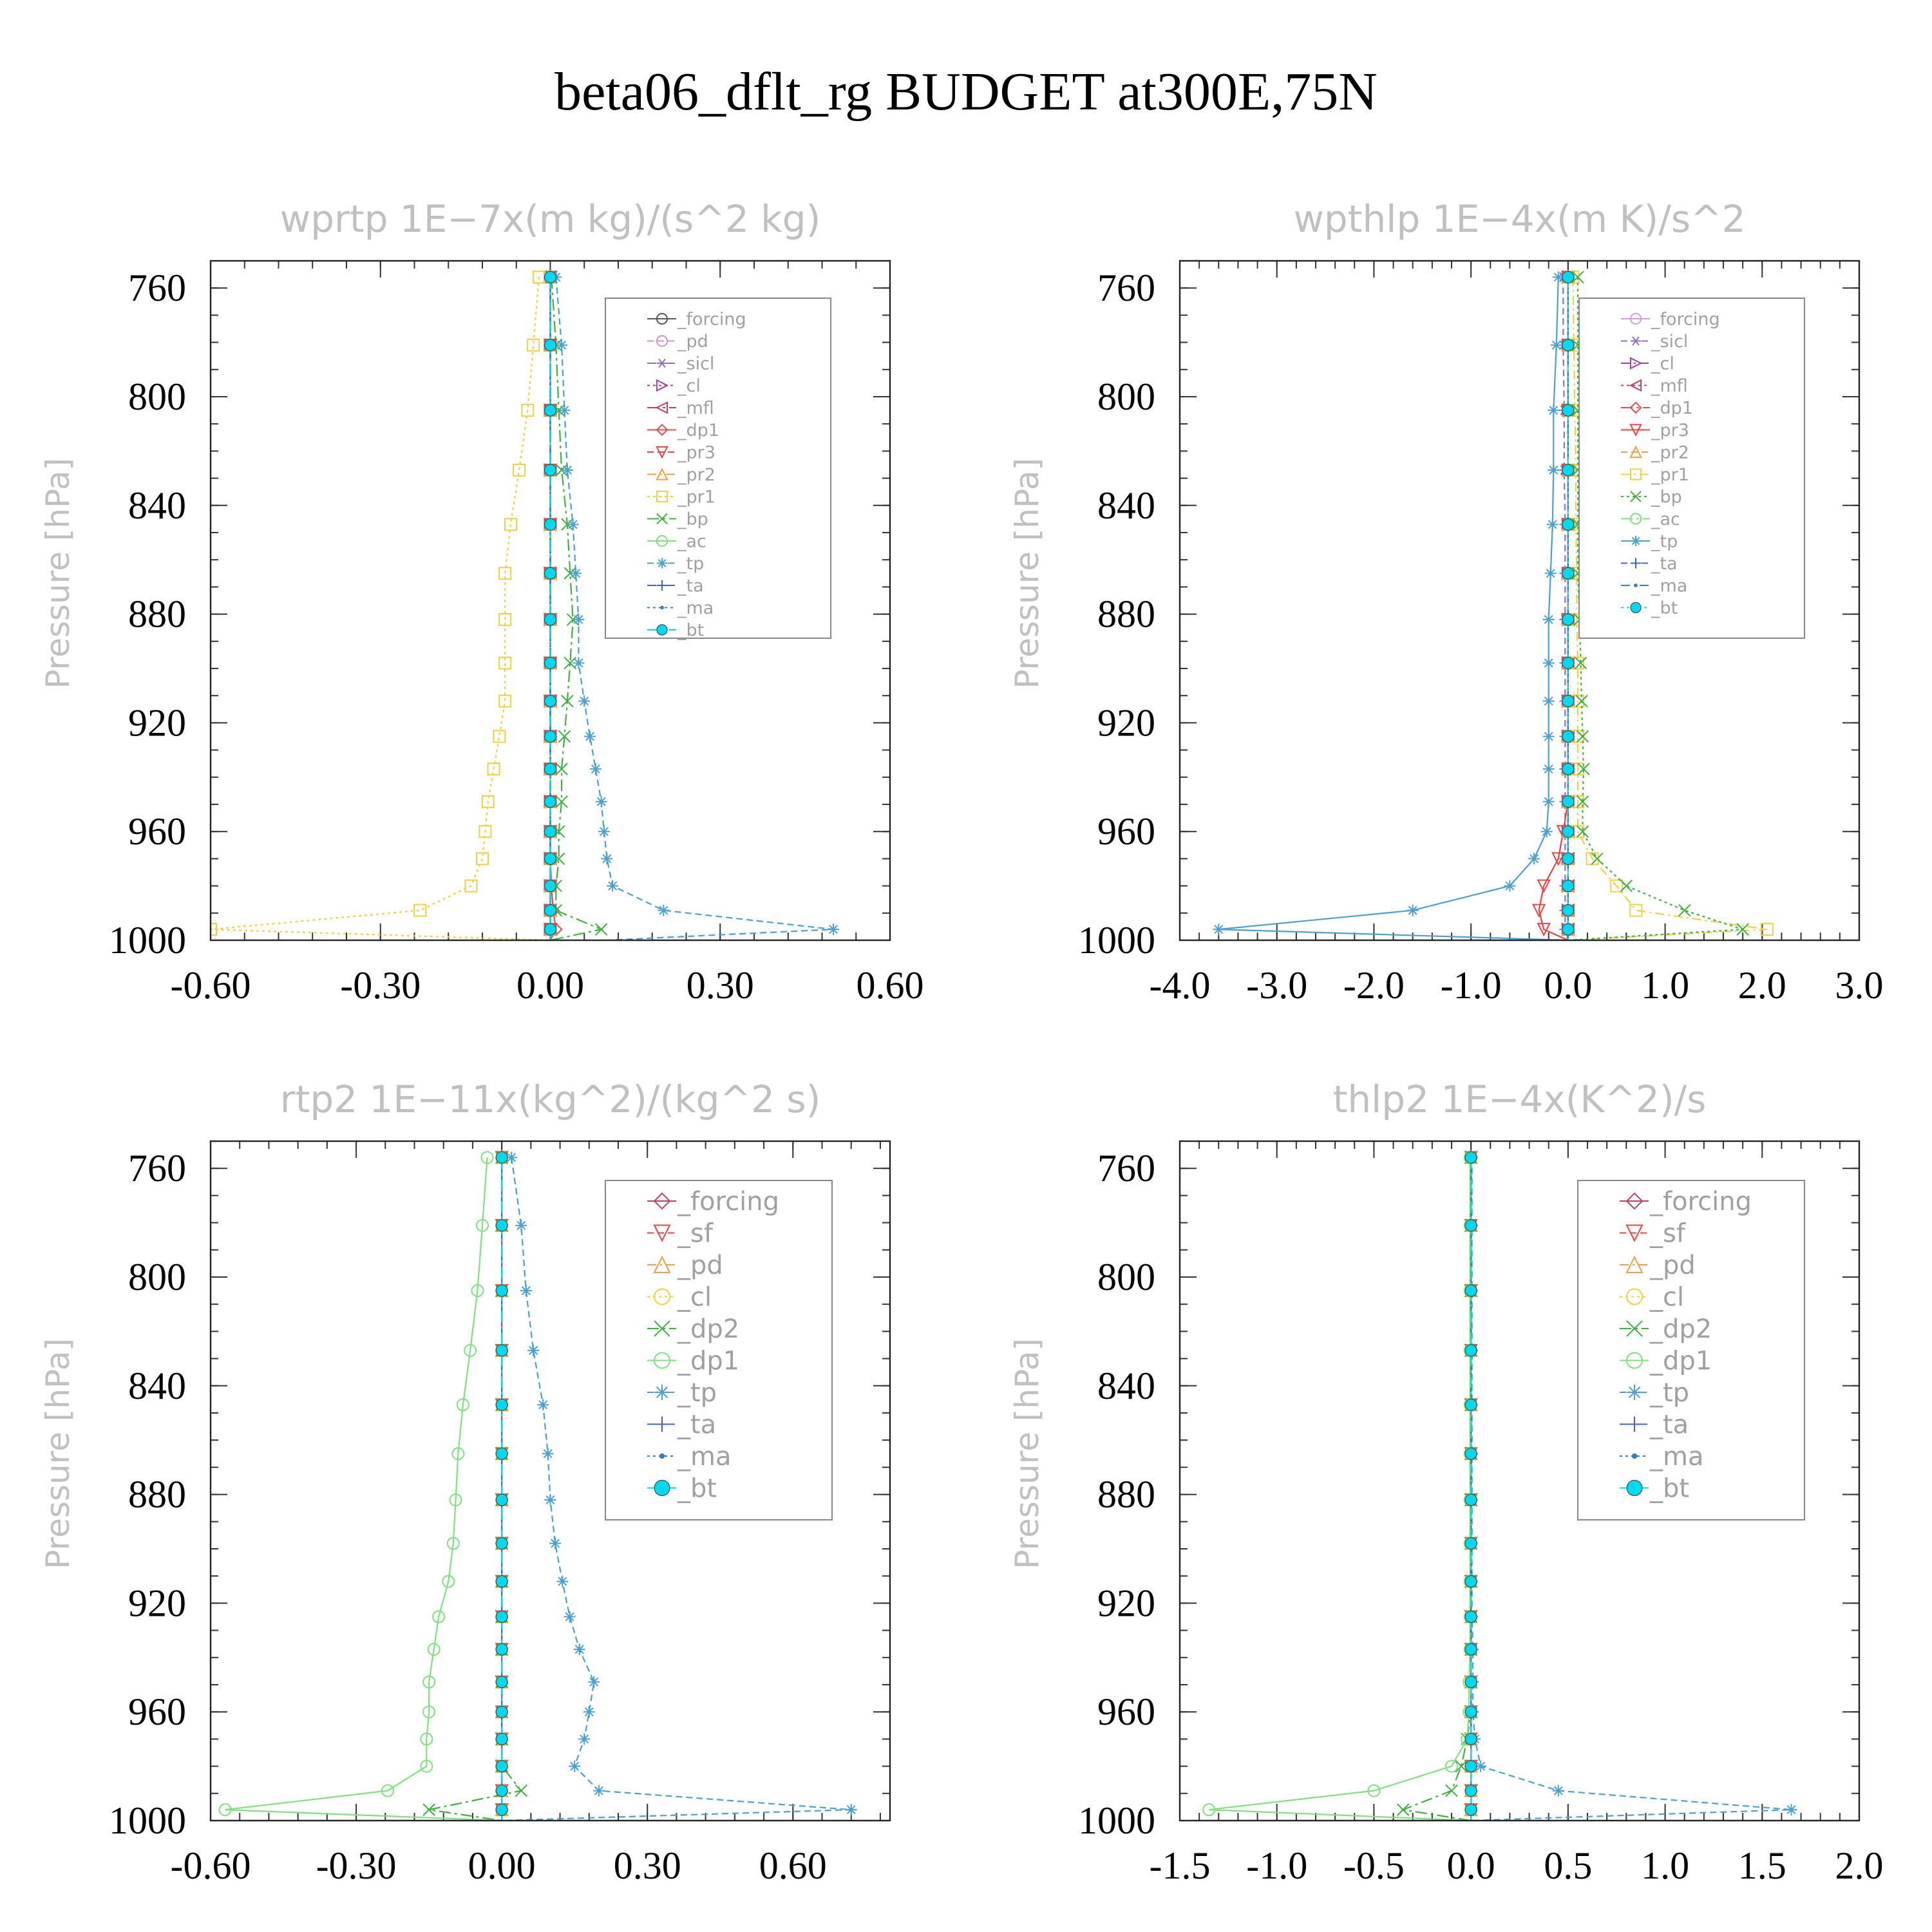  What do you see at coordinates (1859, 1865) in the screenshot?
I see `x-tick-label: 2.0` at bounding box center [1859, 1865].